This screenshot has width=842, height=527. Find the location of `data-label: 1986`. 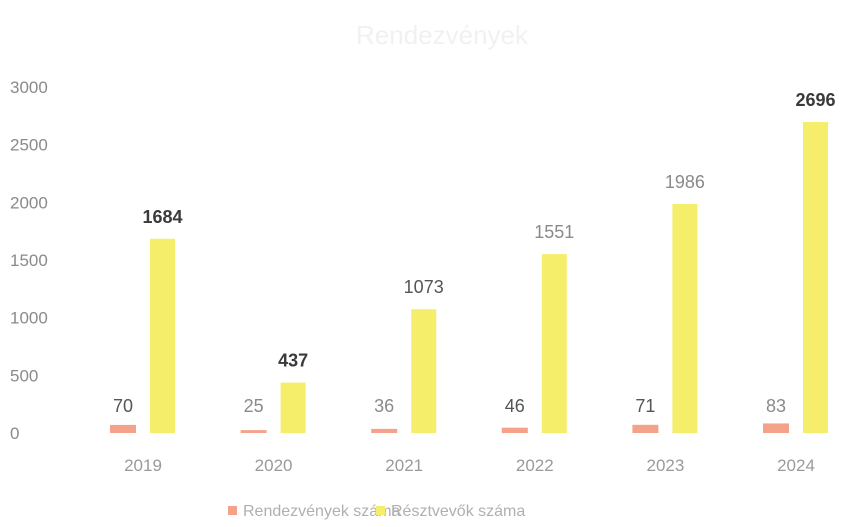

data-label: 1986 is located at coordinates (685, 182).